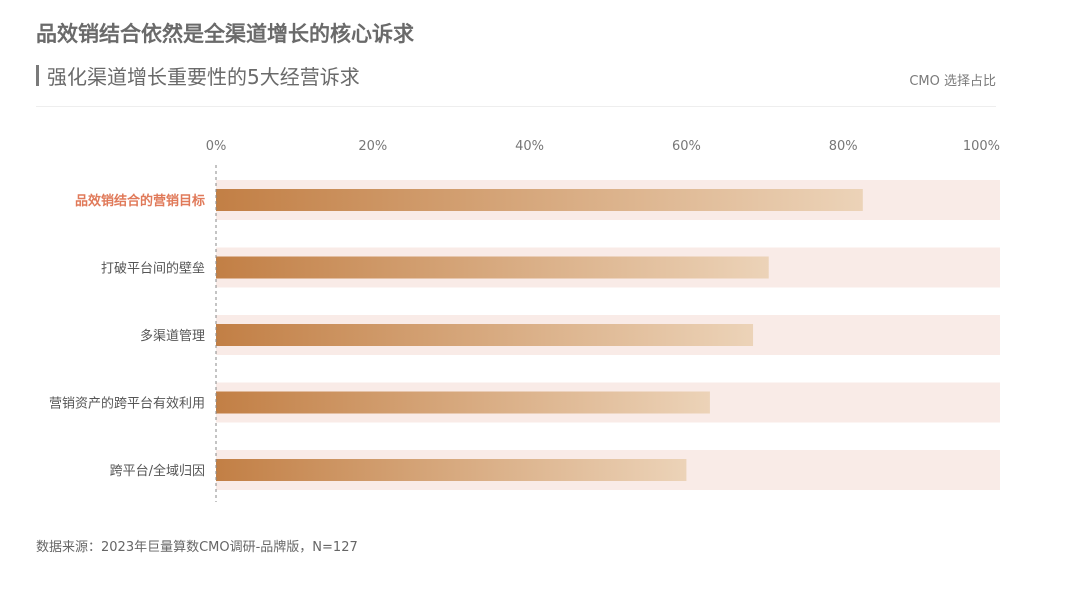 This screenshot has width=1080, height=590. Describe the element at coordinates (157, 471) in the screenshot. I see `category-label: 跨平台/全域归因` at that location.